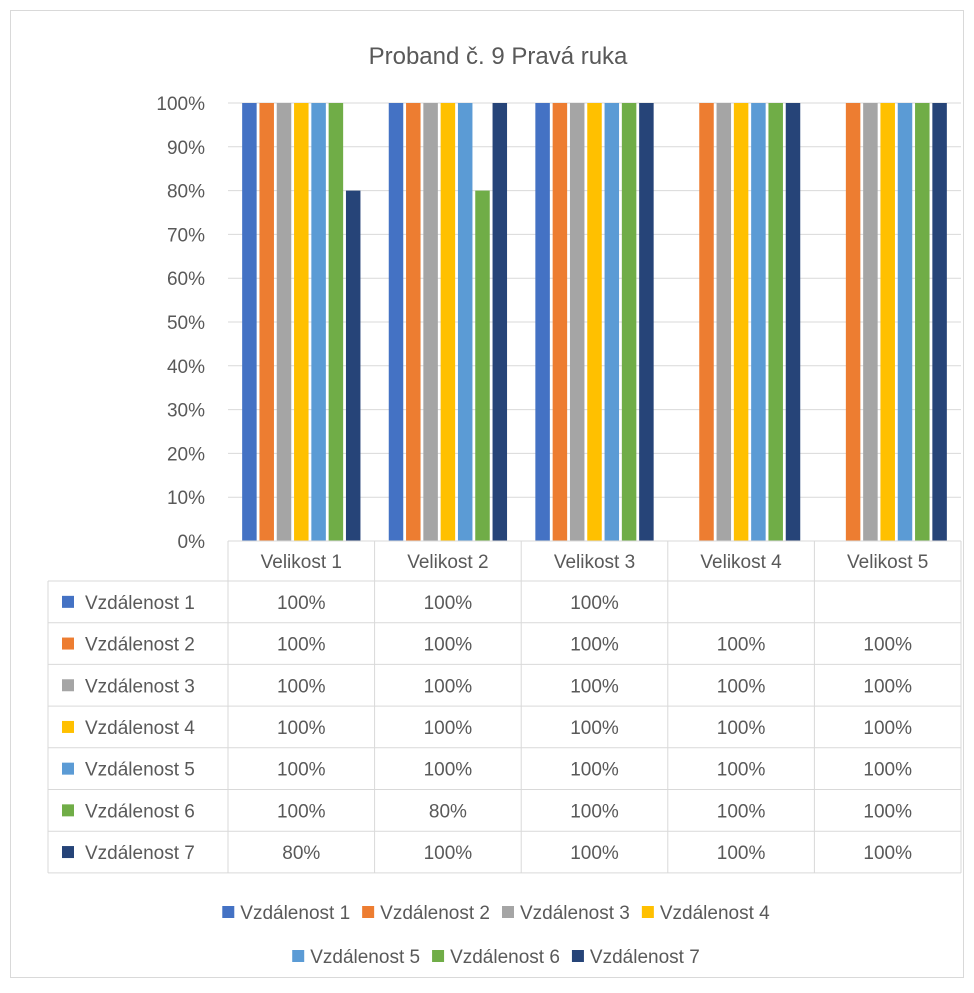  I want to click on legend-item: Vzdálenost 5, so click(356, 957).